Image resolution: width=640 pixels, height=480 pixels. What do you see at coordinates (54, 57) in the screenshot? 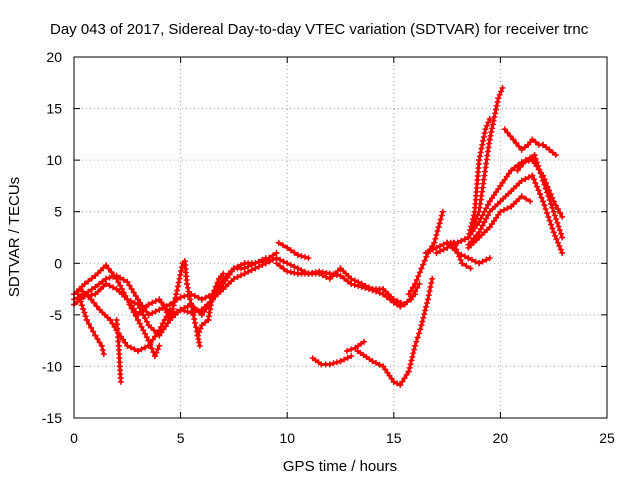
I see `y-tick-label: 20` at bounding box center [54, 57].